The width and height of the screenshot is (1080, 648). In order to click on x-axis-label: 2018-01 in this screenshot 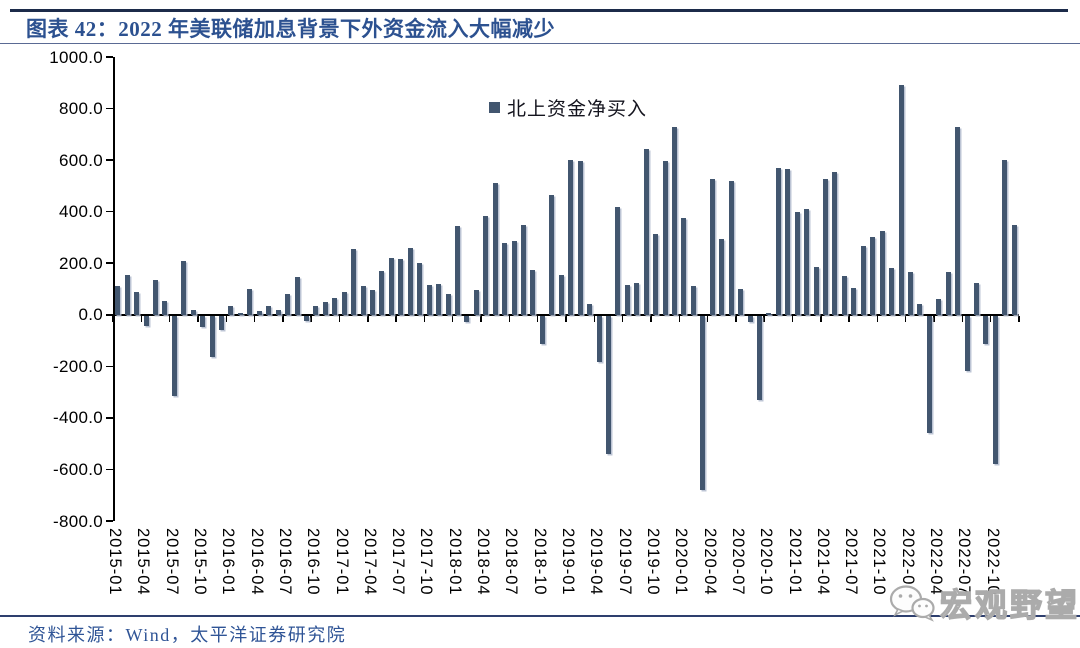, I will do `click(454, 562)`.